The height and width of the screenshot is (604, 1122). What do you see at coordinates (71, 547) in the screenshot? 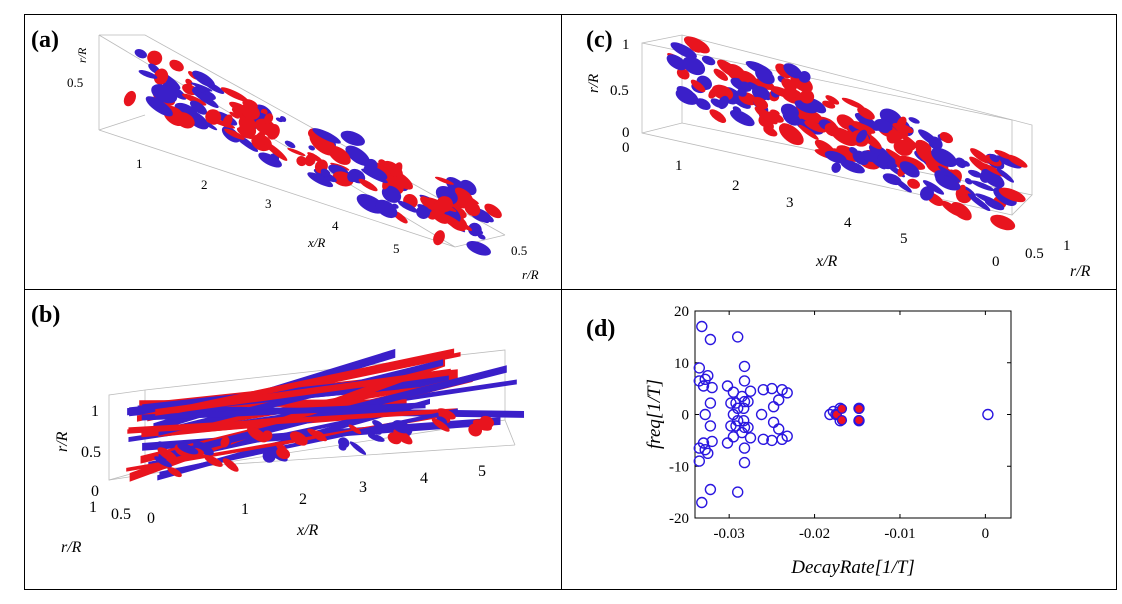
I see `r2-axis-label: r/R` at bounding box center [71, 547].